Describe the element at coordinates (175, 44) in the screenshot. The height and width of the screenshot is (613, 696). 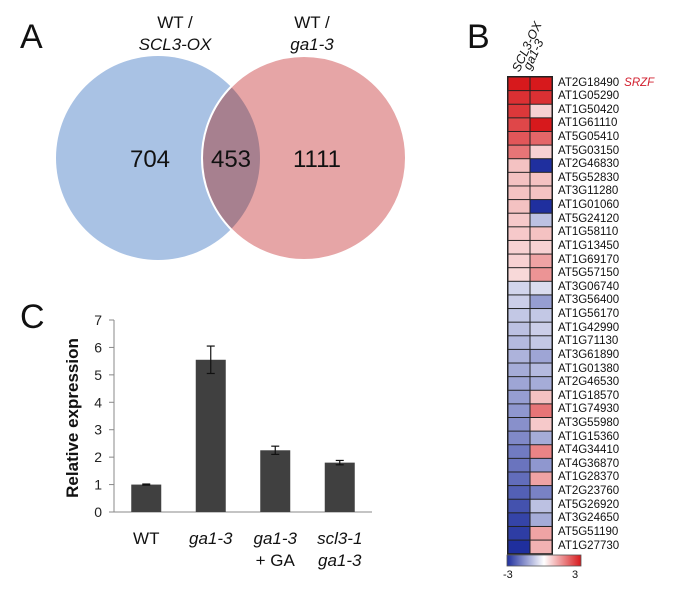
I see `venn-left-title-line2: SCL3-OX` at that location.